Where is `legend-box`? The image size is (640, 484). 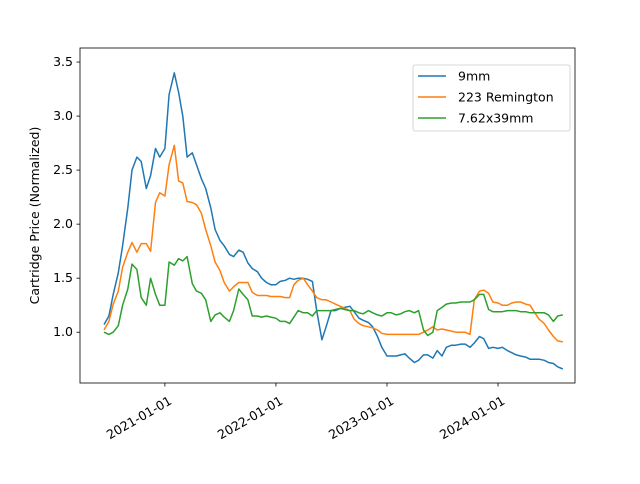 legend-box is located at coordinates (491, 98).